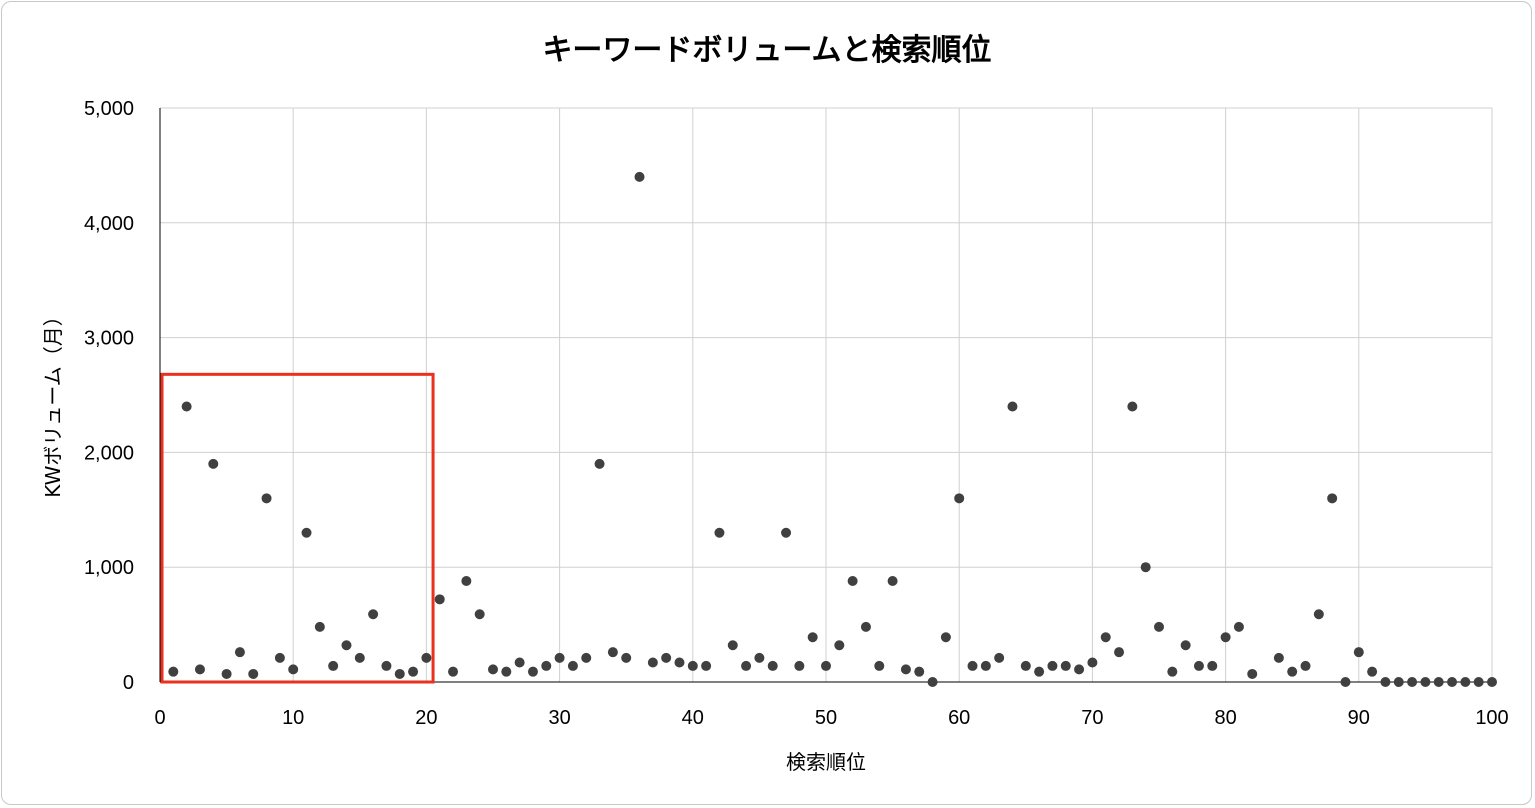 The image size is (1535, 808). I want to click on y-tick-label: 0, so click(128, 683).